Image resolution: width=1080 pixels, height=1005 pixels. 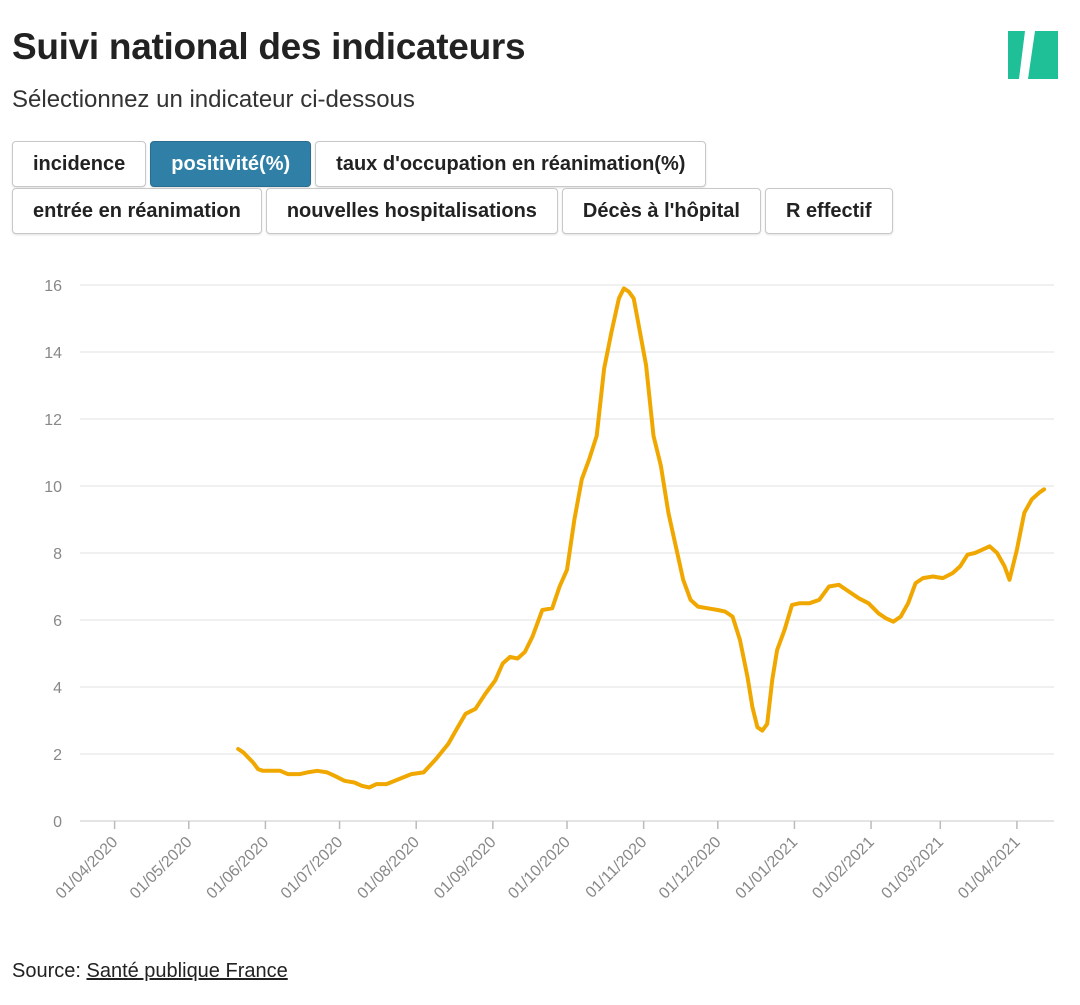 What do you see at coordinates (57, 554) in the screenshot?
I see `y-tick-label: 8` at bounding box center [57, 554].